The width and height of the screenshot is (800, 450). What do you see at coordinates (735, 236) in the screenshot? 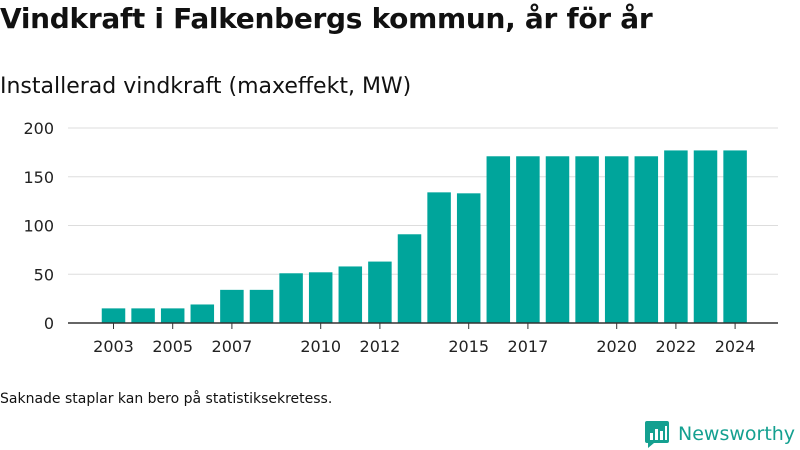
I see `bar-2024` at bounding box center [735, 236].